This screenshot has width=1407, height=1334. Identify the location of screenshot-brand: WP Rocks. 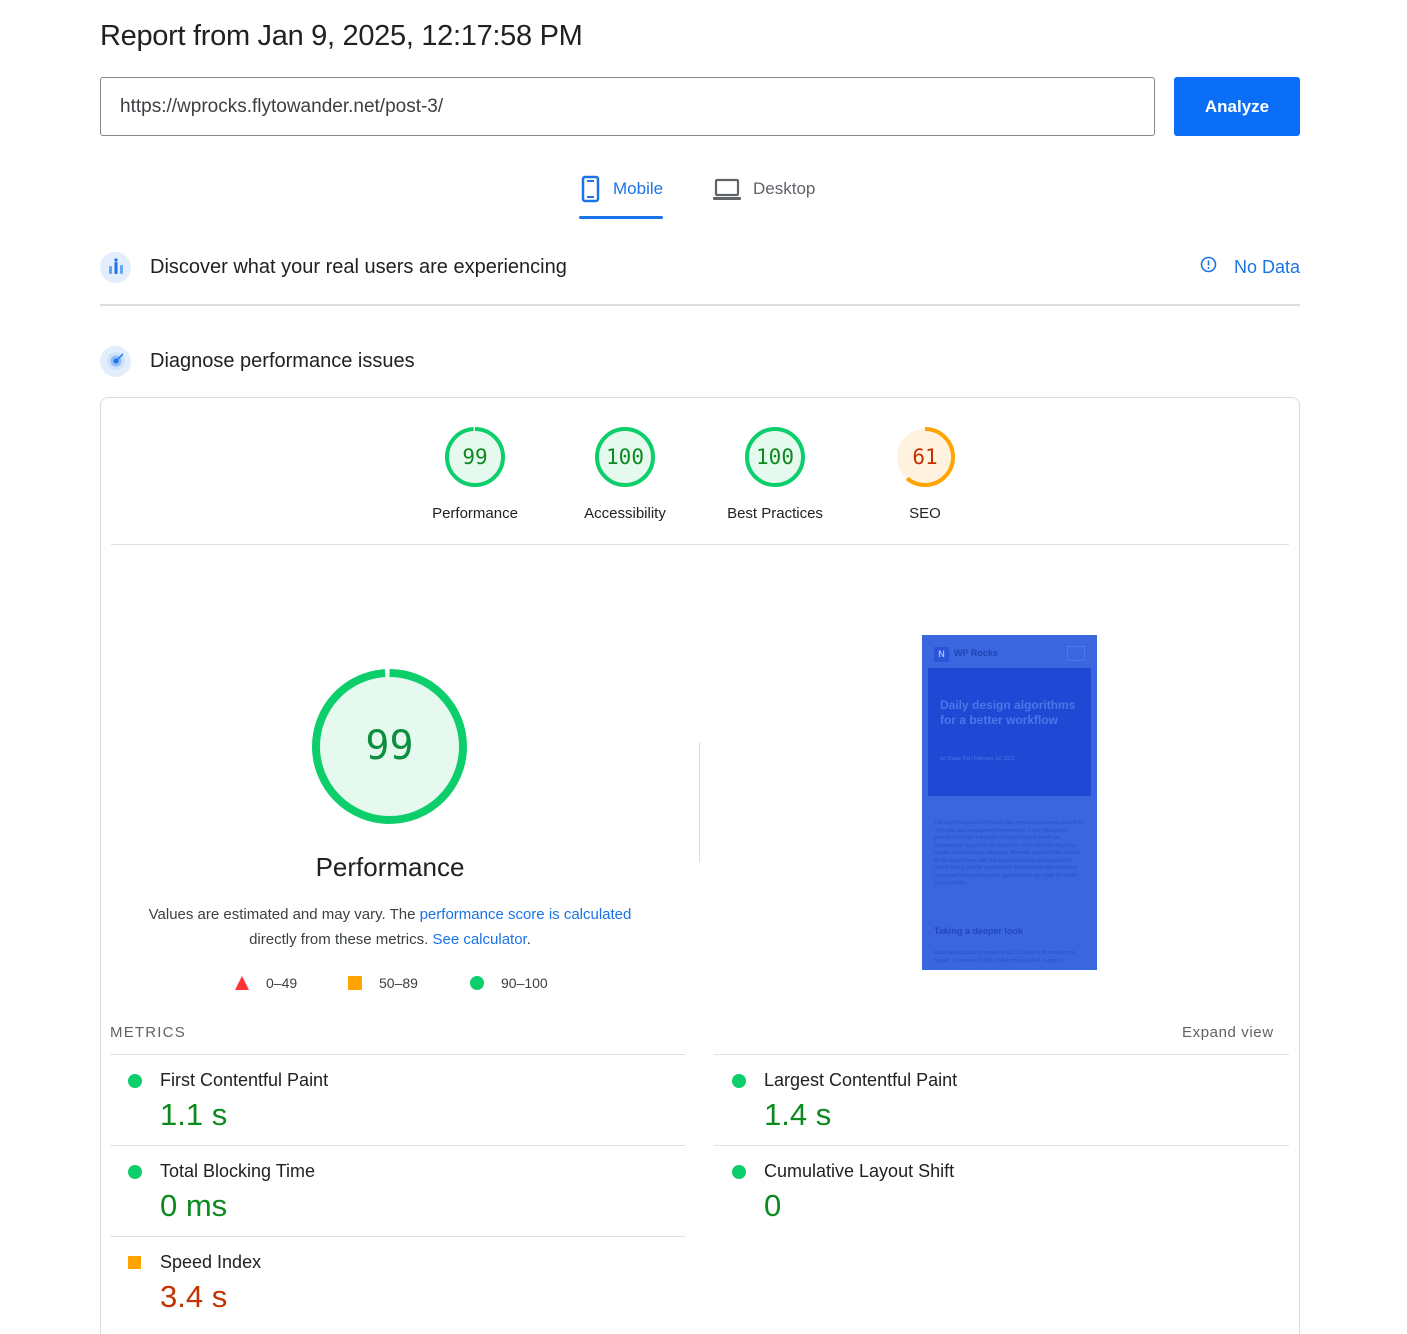
(976, 653).